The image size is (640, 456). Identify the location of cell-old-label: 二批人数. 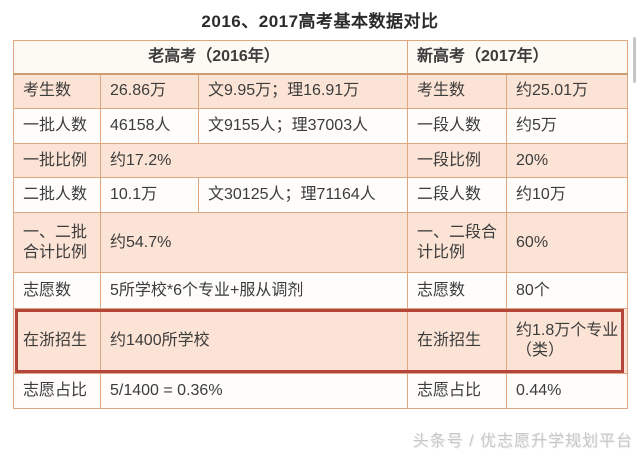
(57, 195).